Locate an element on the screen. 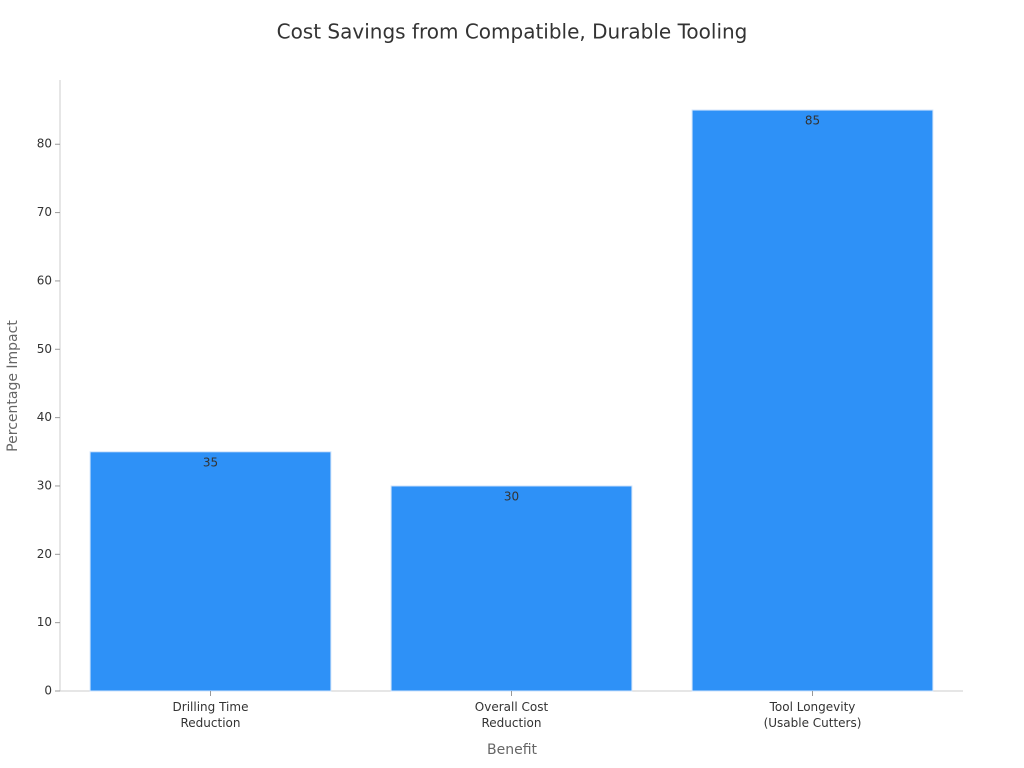  x-tick-label: Tool Longevity (Usable Cutters) is located at coordinates (812, 715).